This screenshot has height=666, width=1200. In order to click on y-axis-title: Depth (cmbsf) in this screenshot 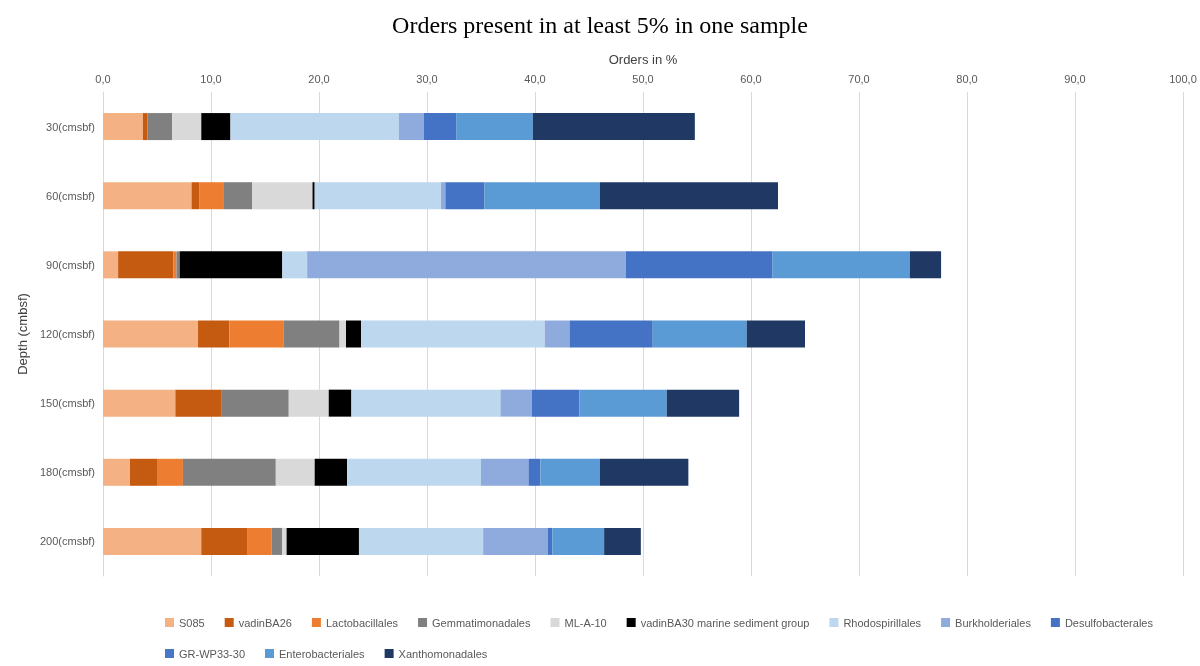, I will do `click(23, 334)`.